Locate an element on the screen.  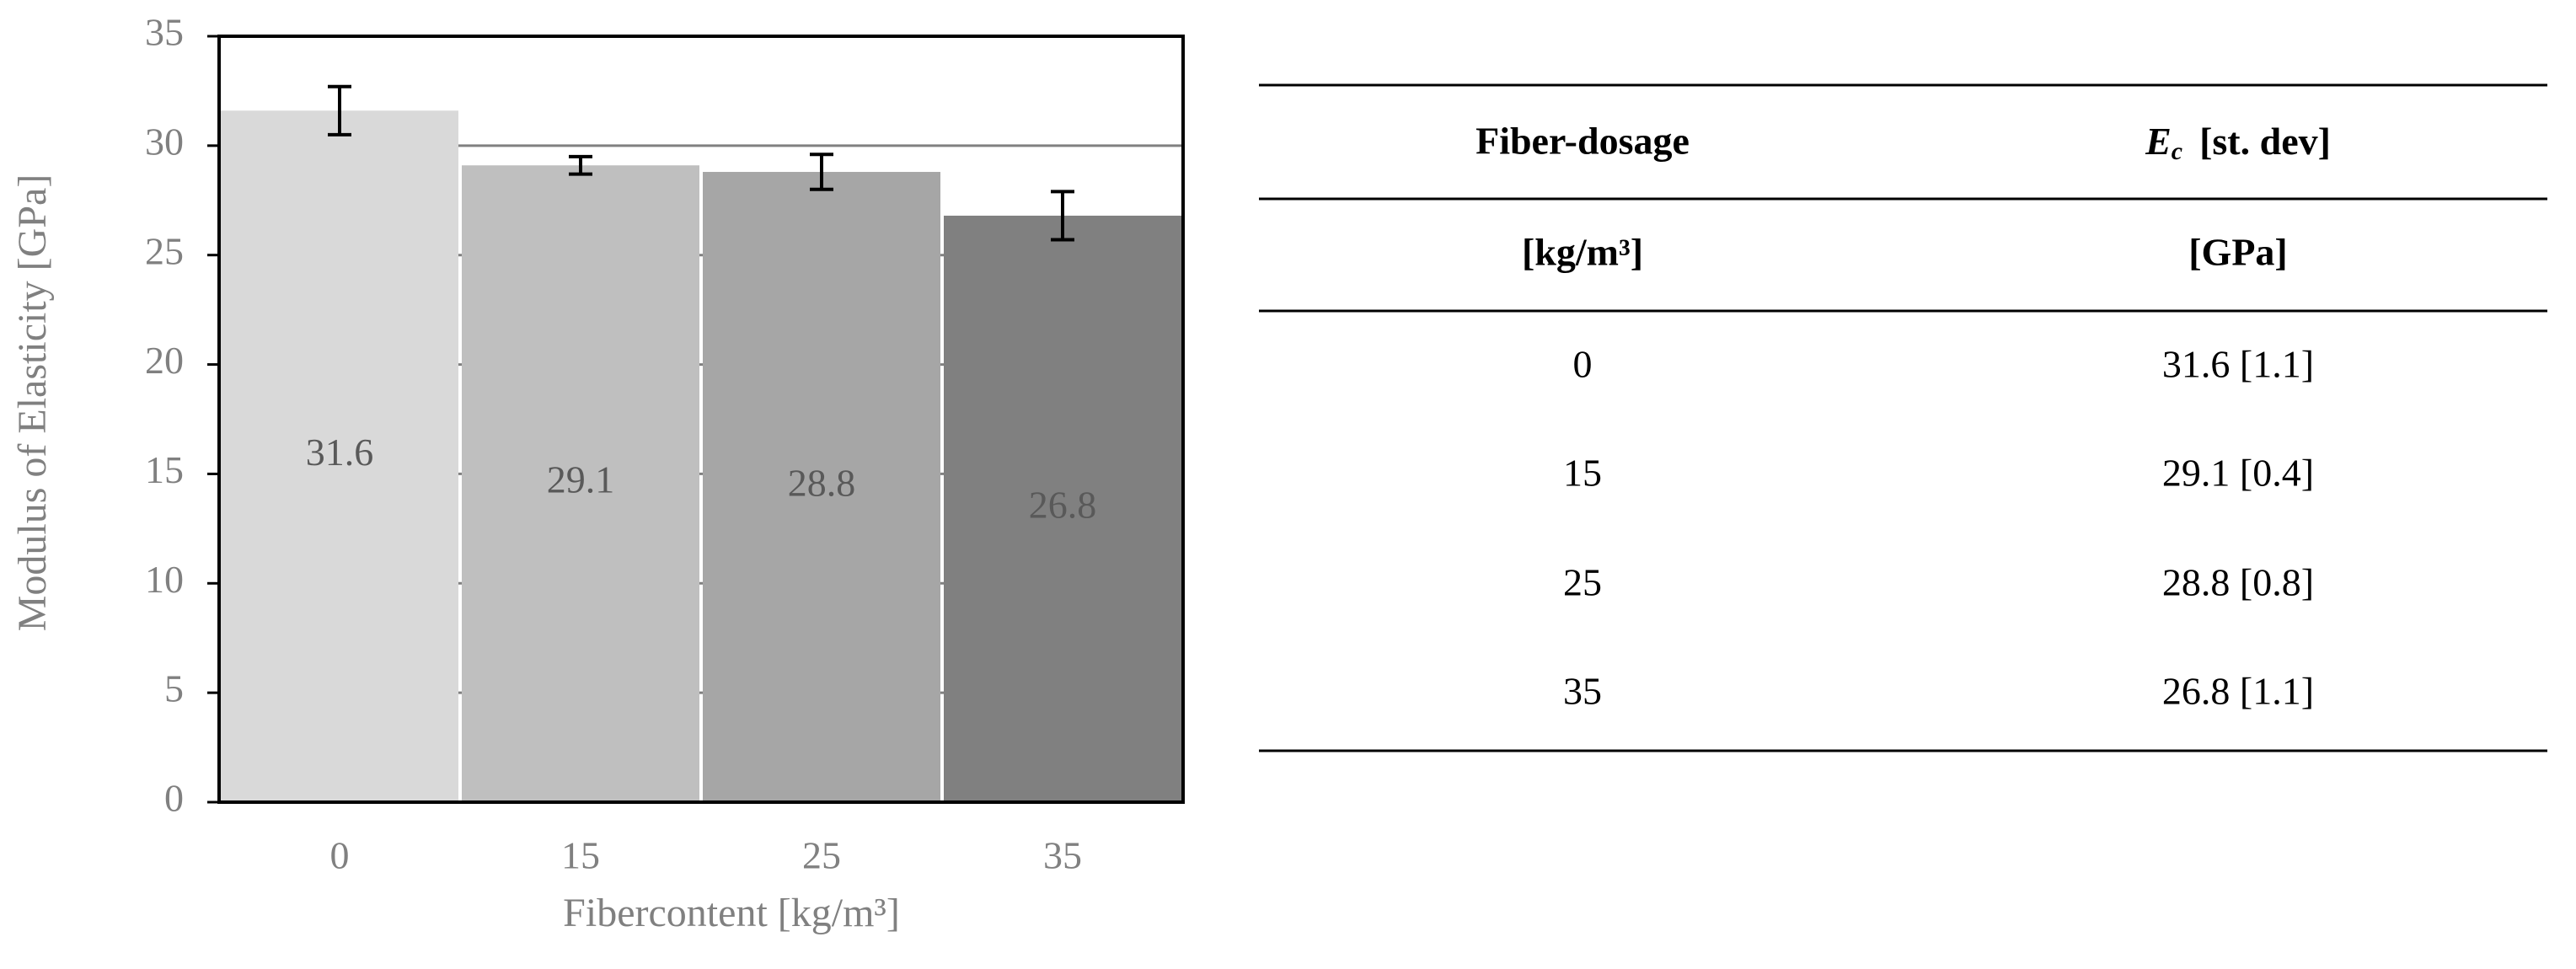
table-cell: 15 is located at coordinates (1582, 474).